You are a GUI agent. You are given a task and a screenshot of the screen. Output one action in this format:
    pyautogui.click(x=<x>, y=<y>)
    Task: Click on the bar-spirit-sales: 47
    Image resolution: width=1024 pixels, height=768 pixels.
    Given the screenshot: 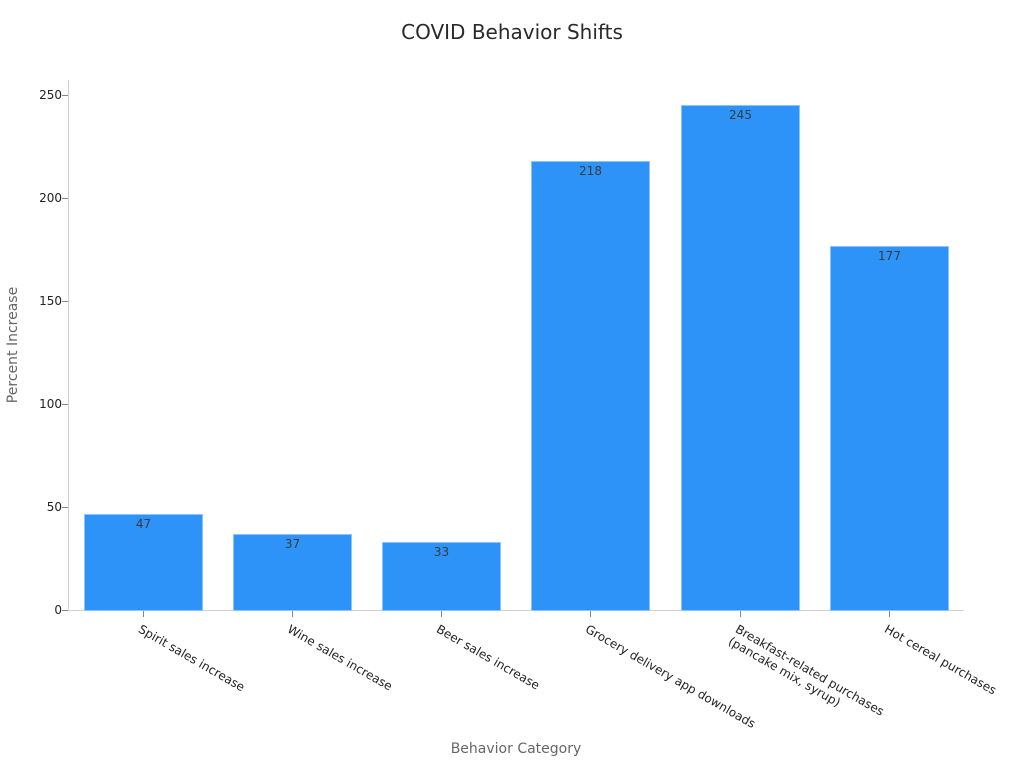 What is the action you would take?
    pyautogui.click(x=143, y=562)
    